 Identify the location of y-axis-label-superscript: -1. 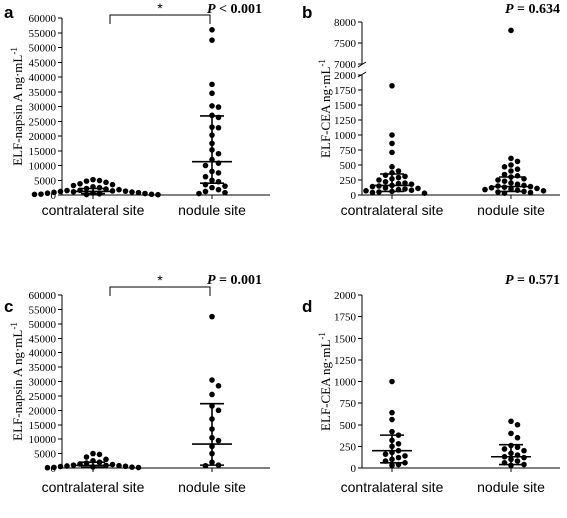
(14, 326).